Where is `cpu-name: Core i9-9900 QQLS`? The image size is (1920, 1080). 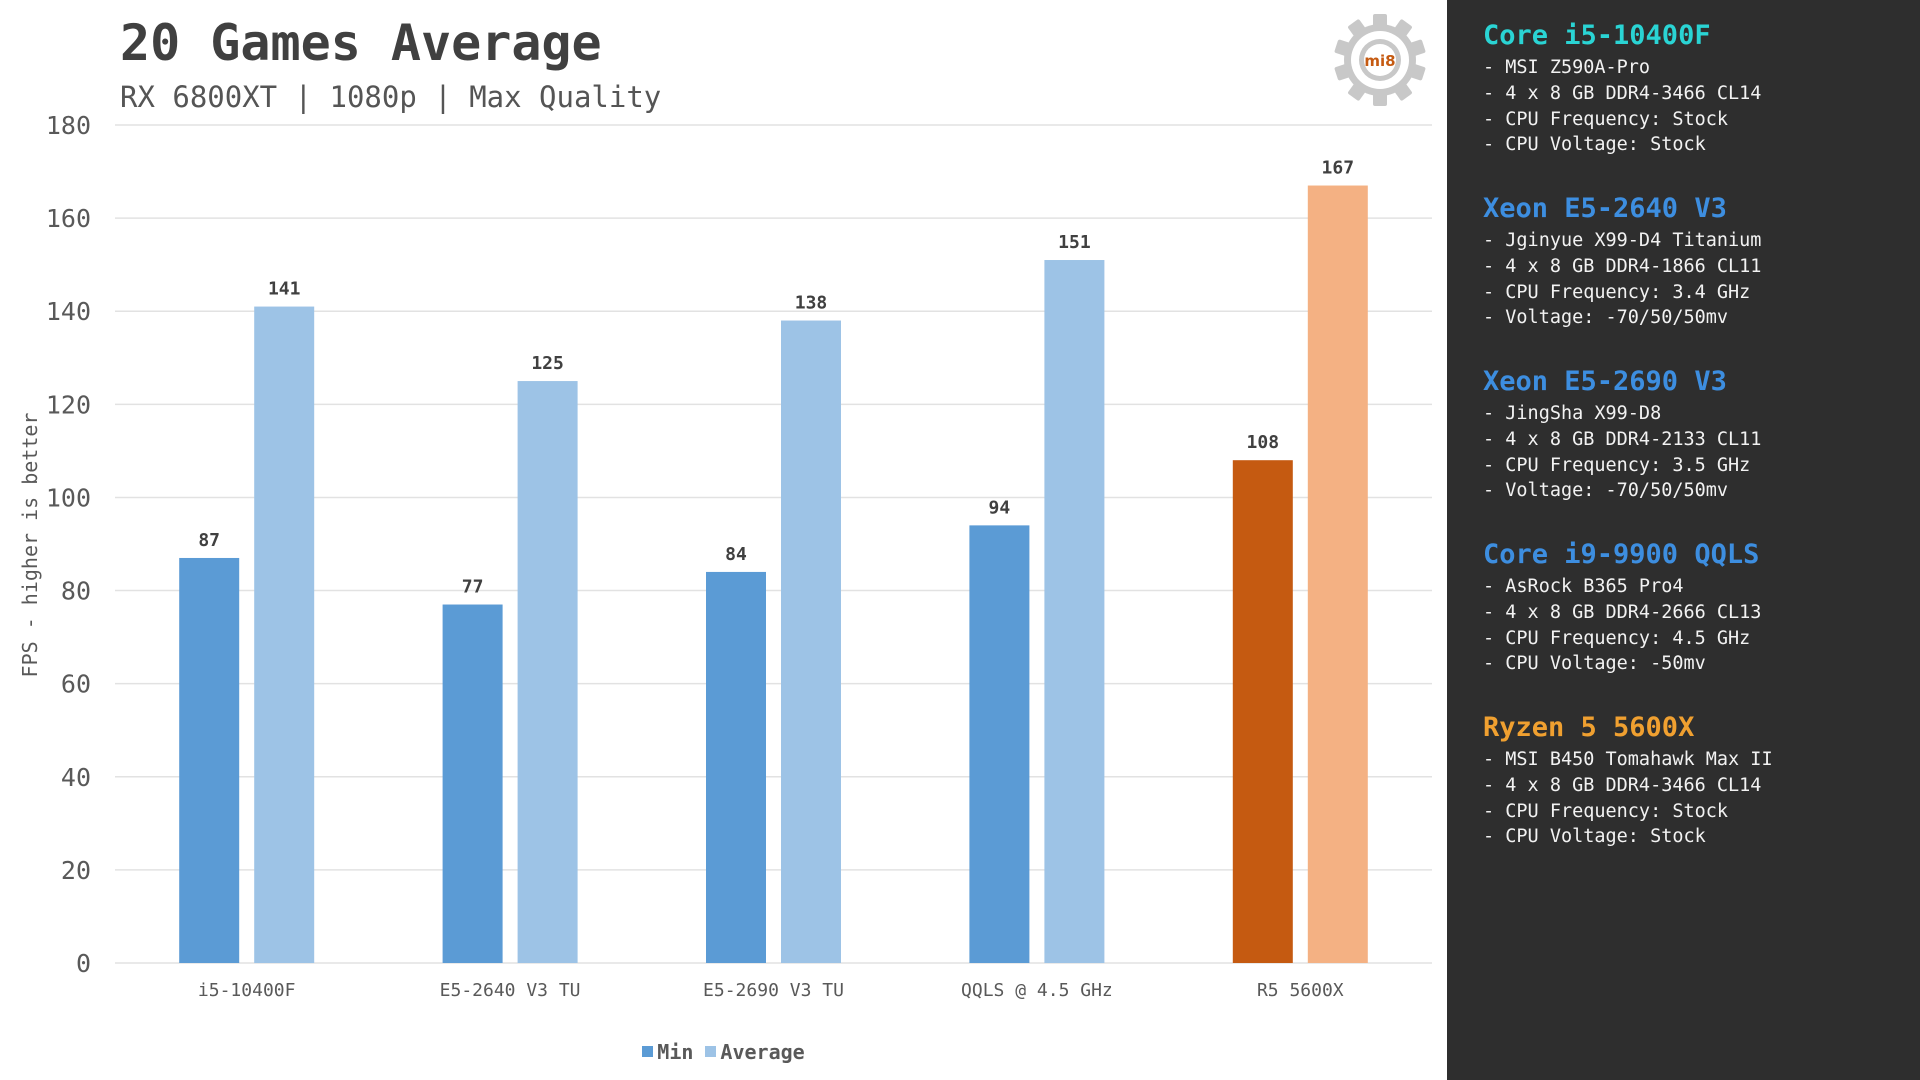
cpu-name: Core i9-9900 QQLS is located at coordinates (1621, 554).